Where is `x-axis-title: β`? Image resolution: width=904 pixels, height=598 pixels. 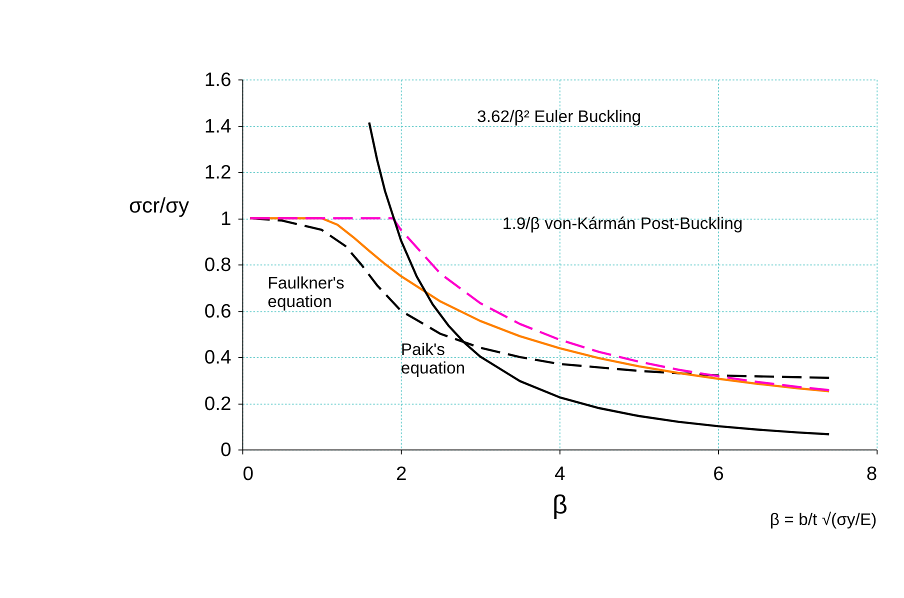 x-axis-title: β is located at coordinates (560, 504).